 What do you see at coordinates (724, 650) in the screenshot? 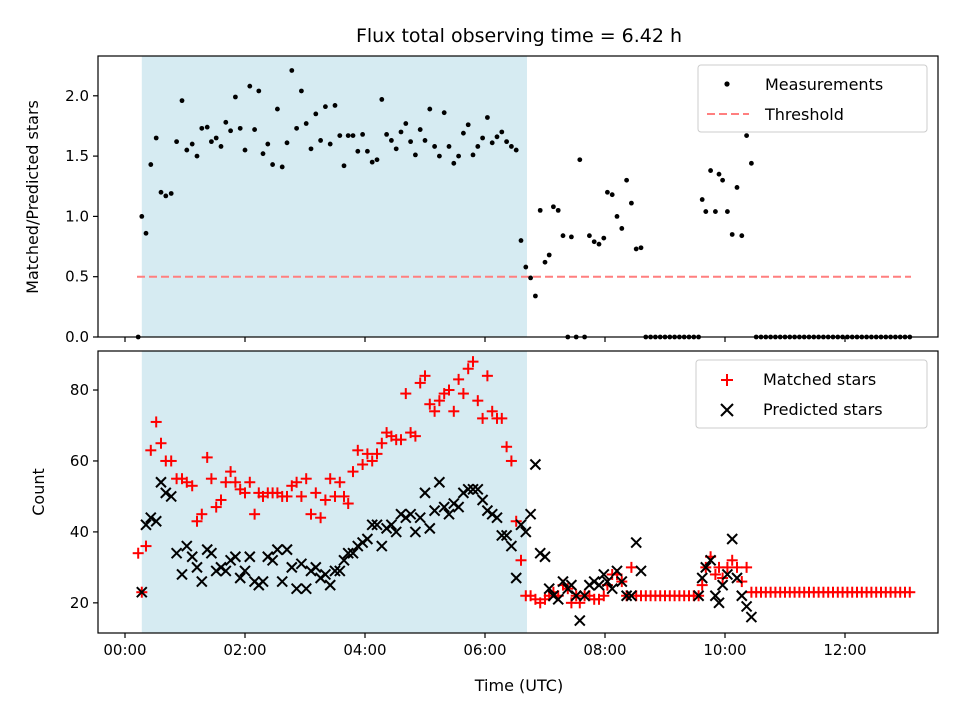
I see `bottom-x-tick-label: 10:00` at bounding box center [724, 650].